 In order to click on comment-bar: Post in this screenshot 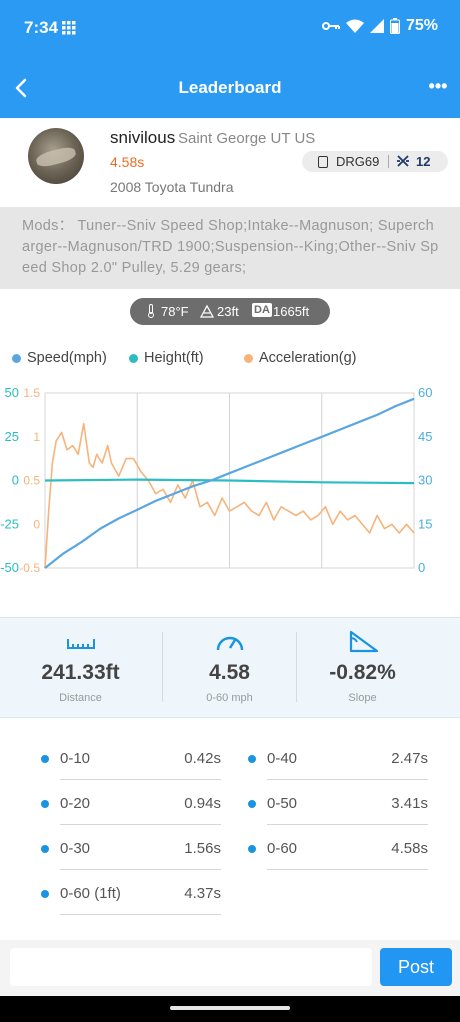, I will do `click(230, 968)`.